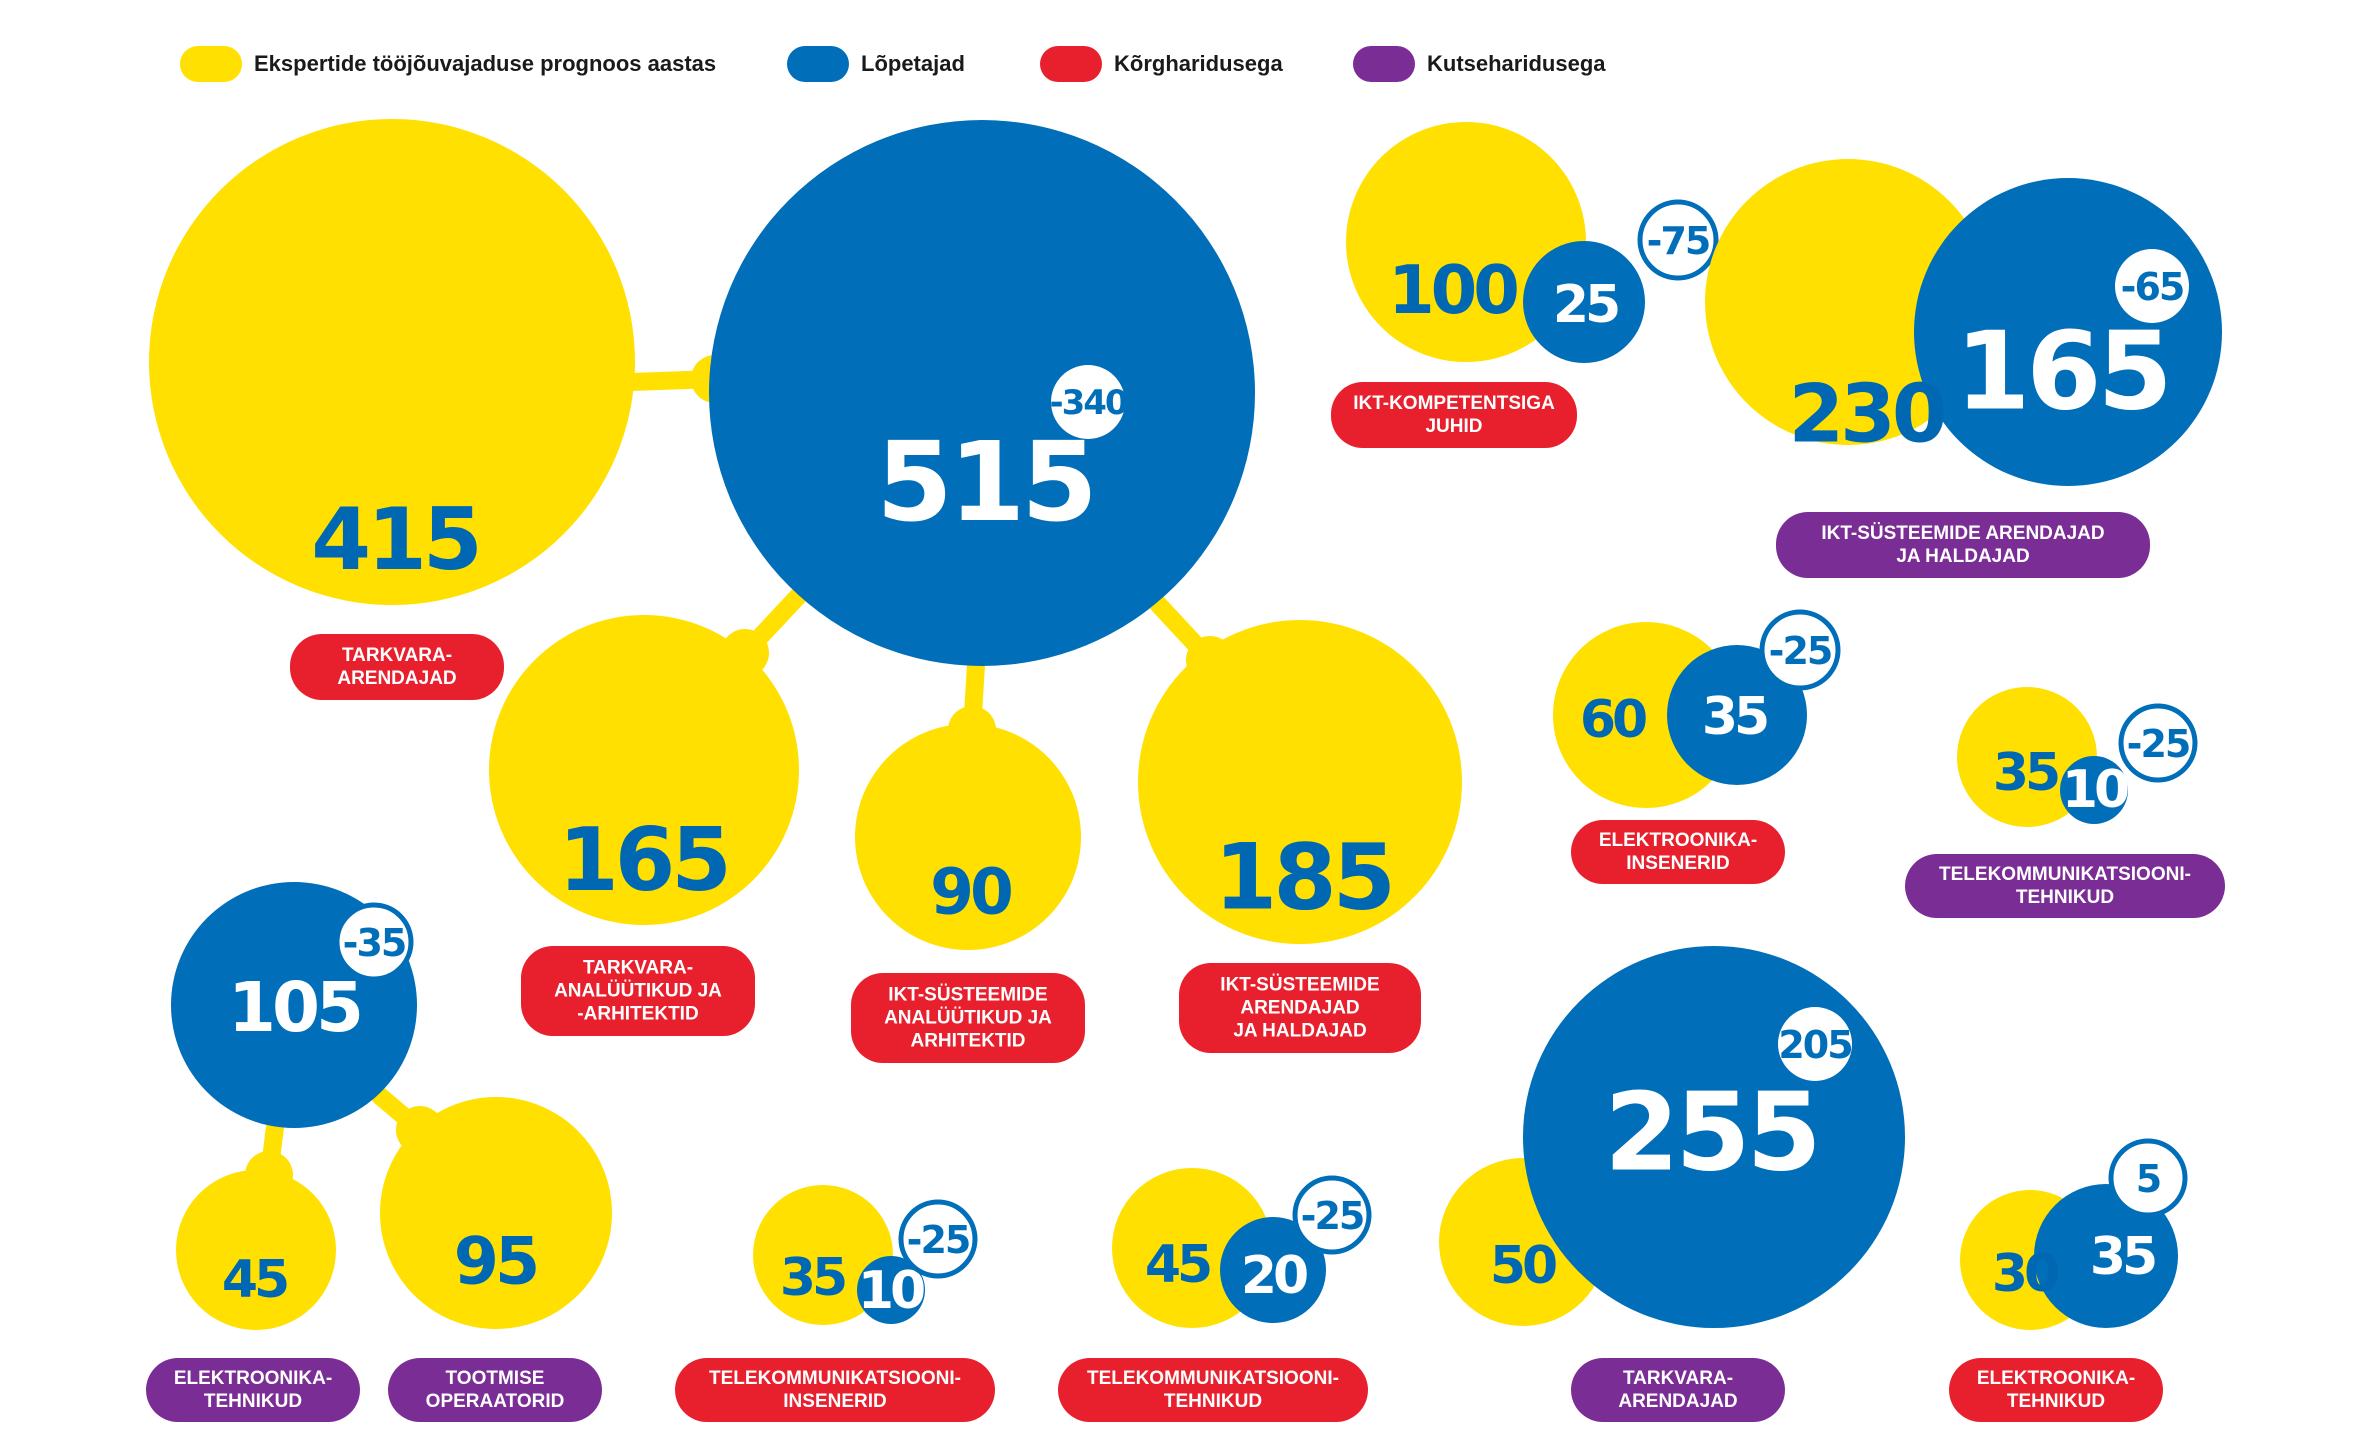 The image size is (2362, 1455). What do you see at coordinates (1523, 1266) in the screenshot?
I see `prognoos-value: 50` at bounding box center [1523, 1266].